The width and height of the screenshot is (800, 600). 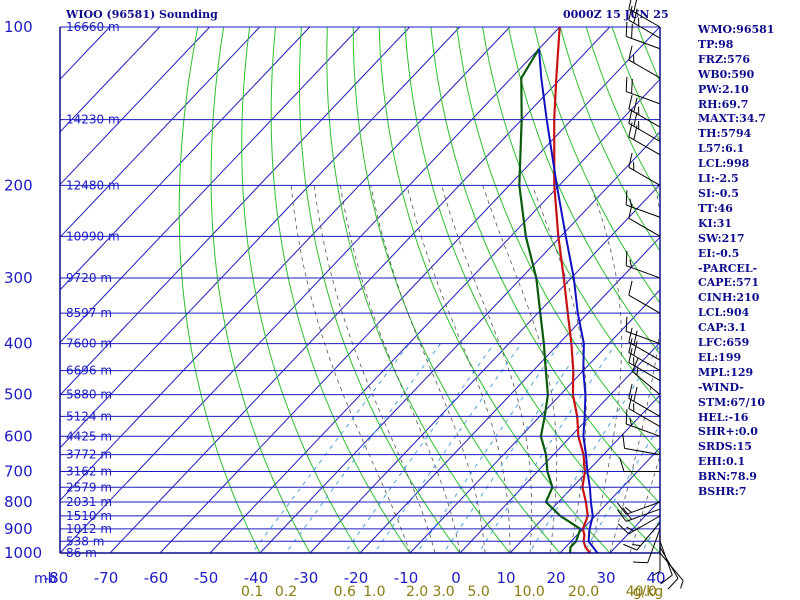 I want to click on height-tick-label: 1510 m, so click(x=89, y=516).